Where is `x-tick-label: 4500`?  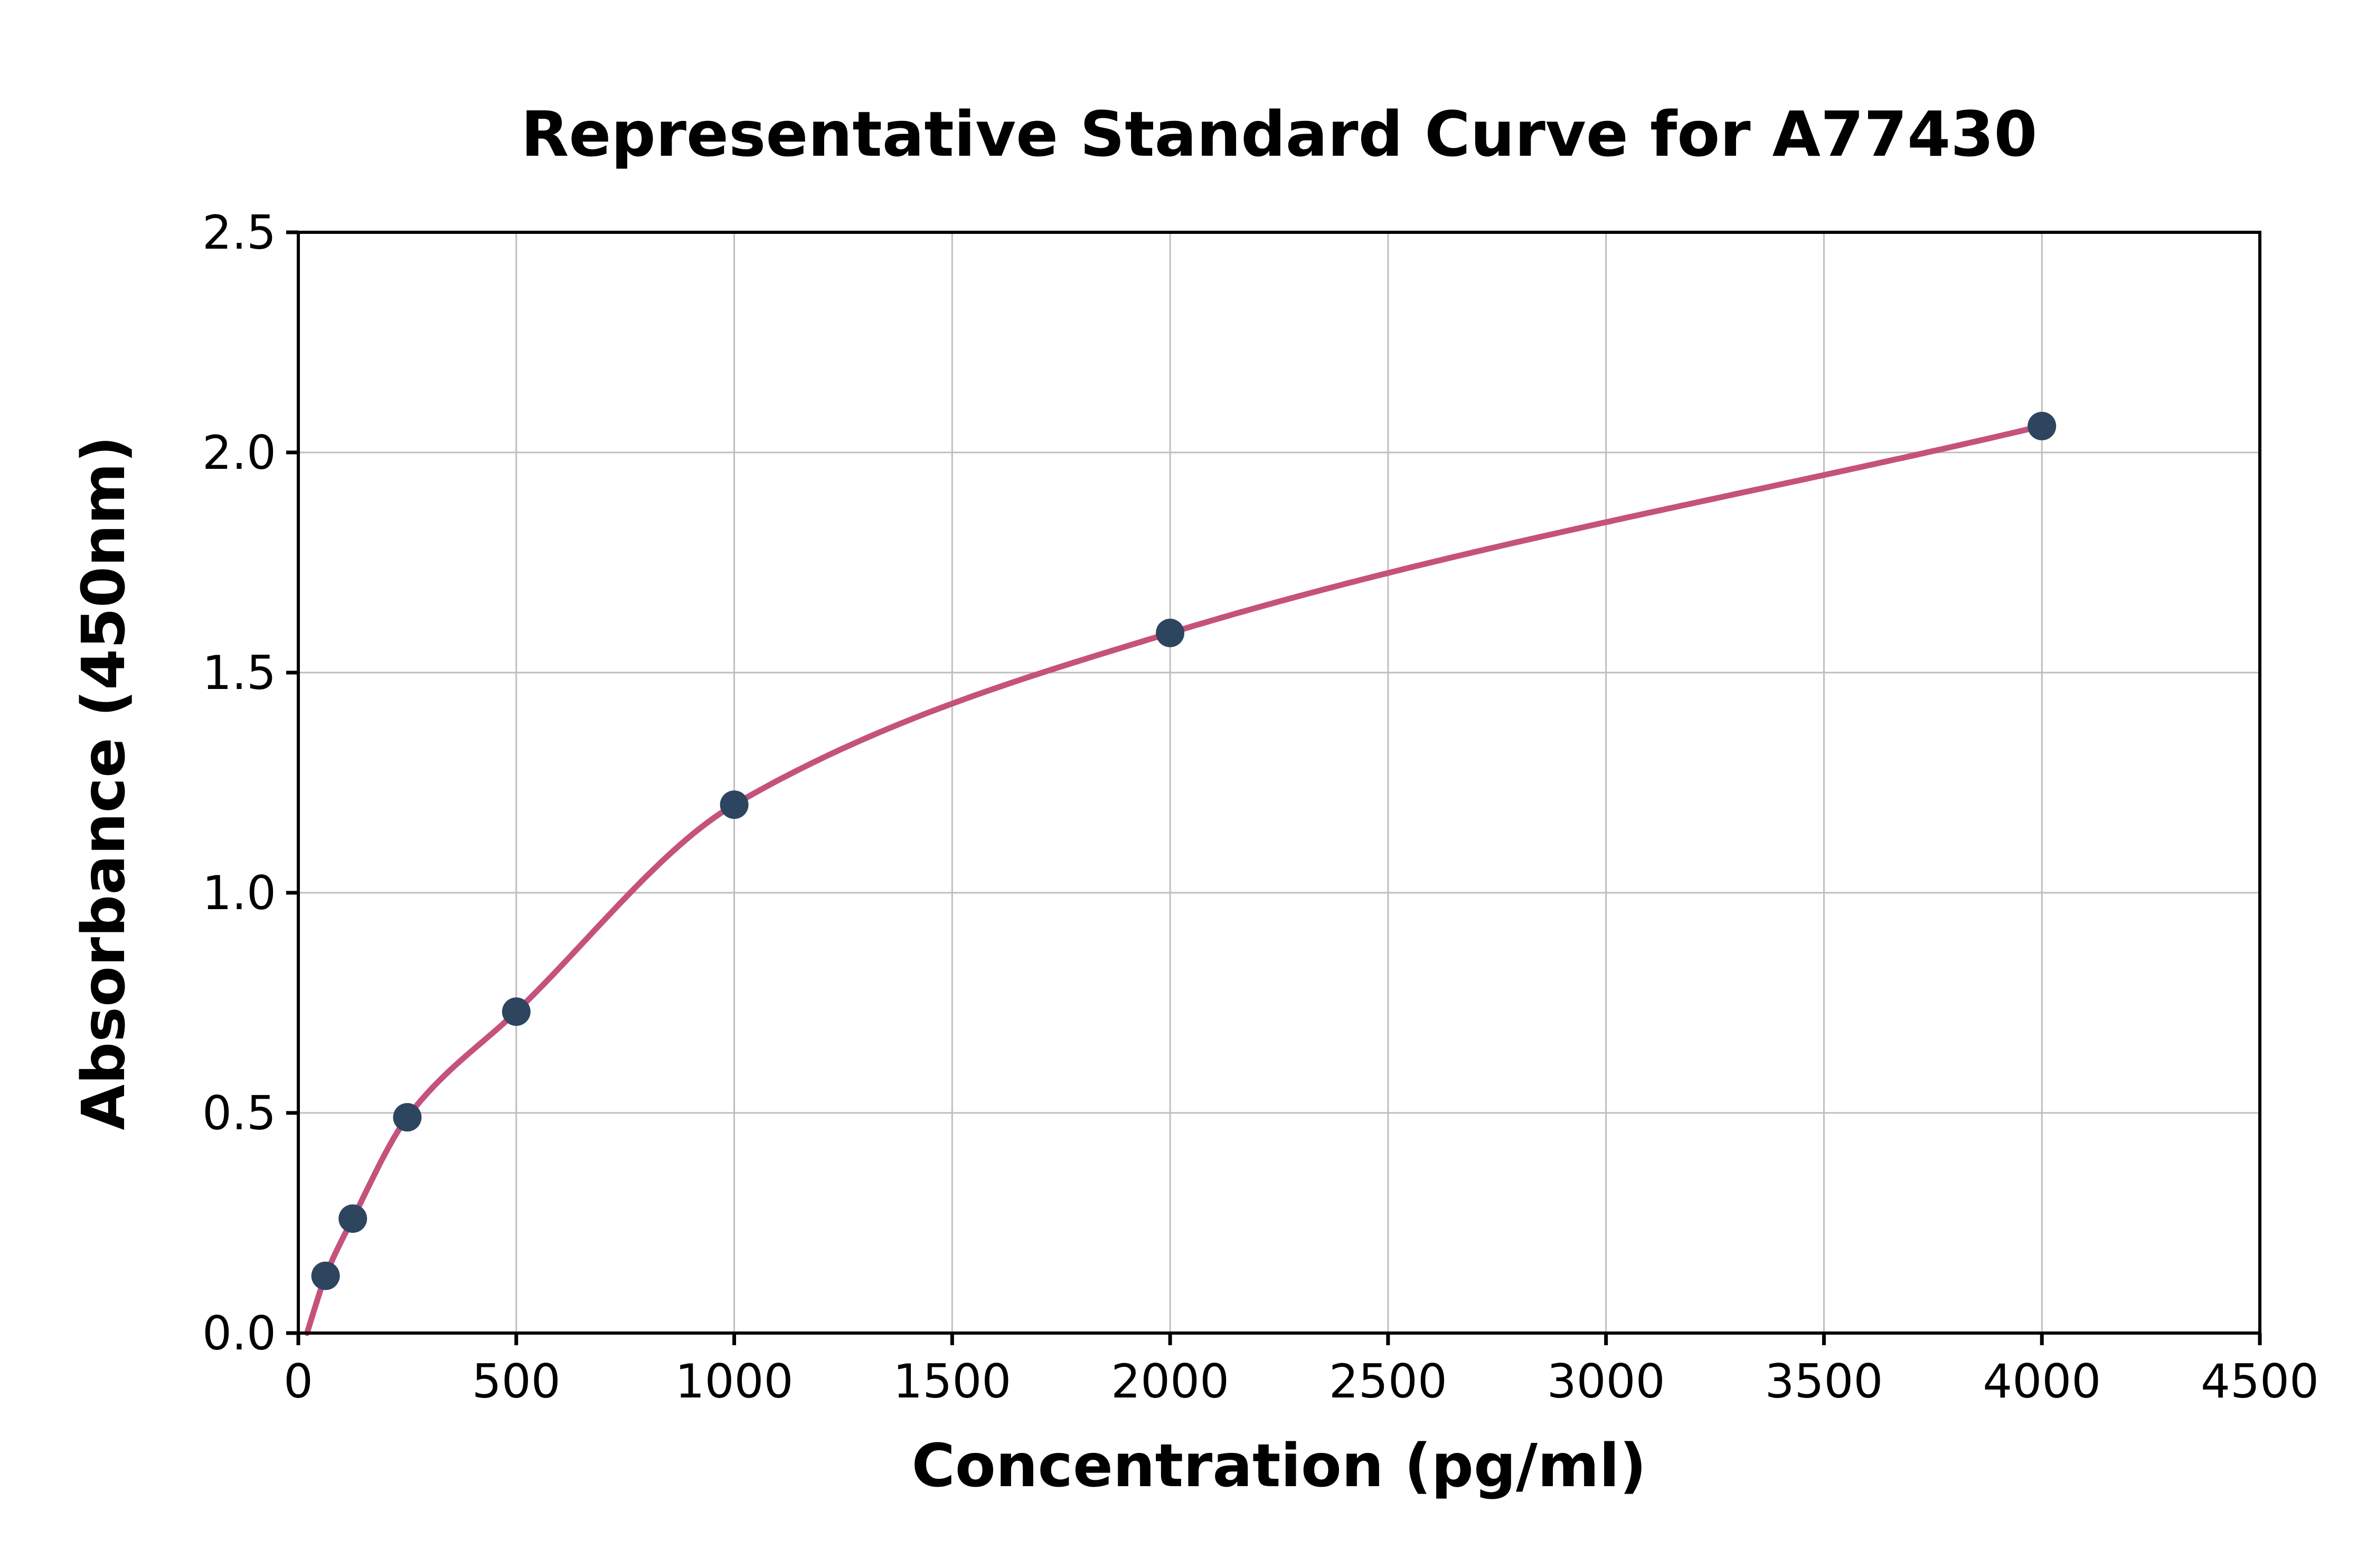 x-tick-label: 4500 is located at coordinates (2260, 1382).